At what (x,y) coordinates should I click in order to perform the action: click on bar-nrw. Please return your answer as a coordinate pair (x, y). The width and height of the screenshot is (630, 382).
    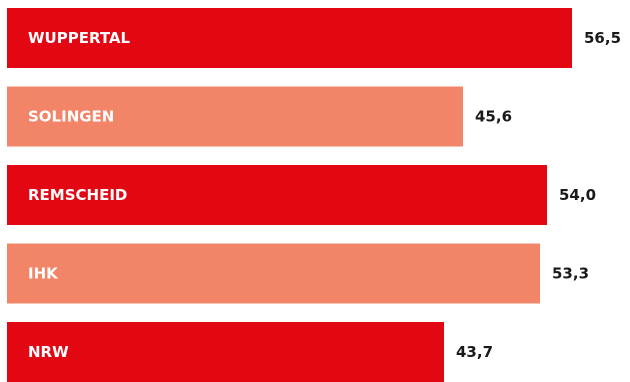
    Looking at the image, I should click on (225, 352).